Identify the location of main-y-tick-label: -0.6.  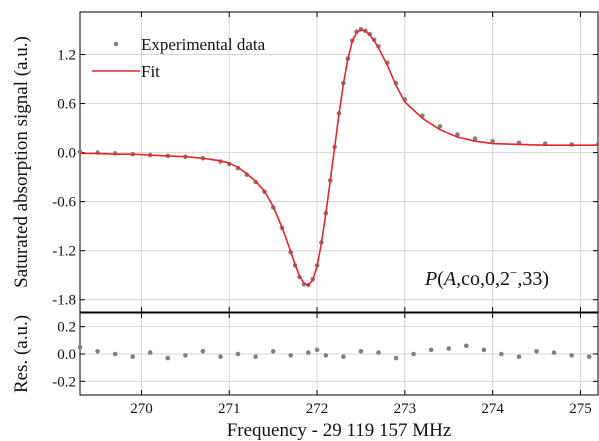
(64, 203).